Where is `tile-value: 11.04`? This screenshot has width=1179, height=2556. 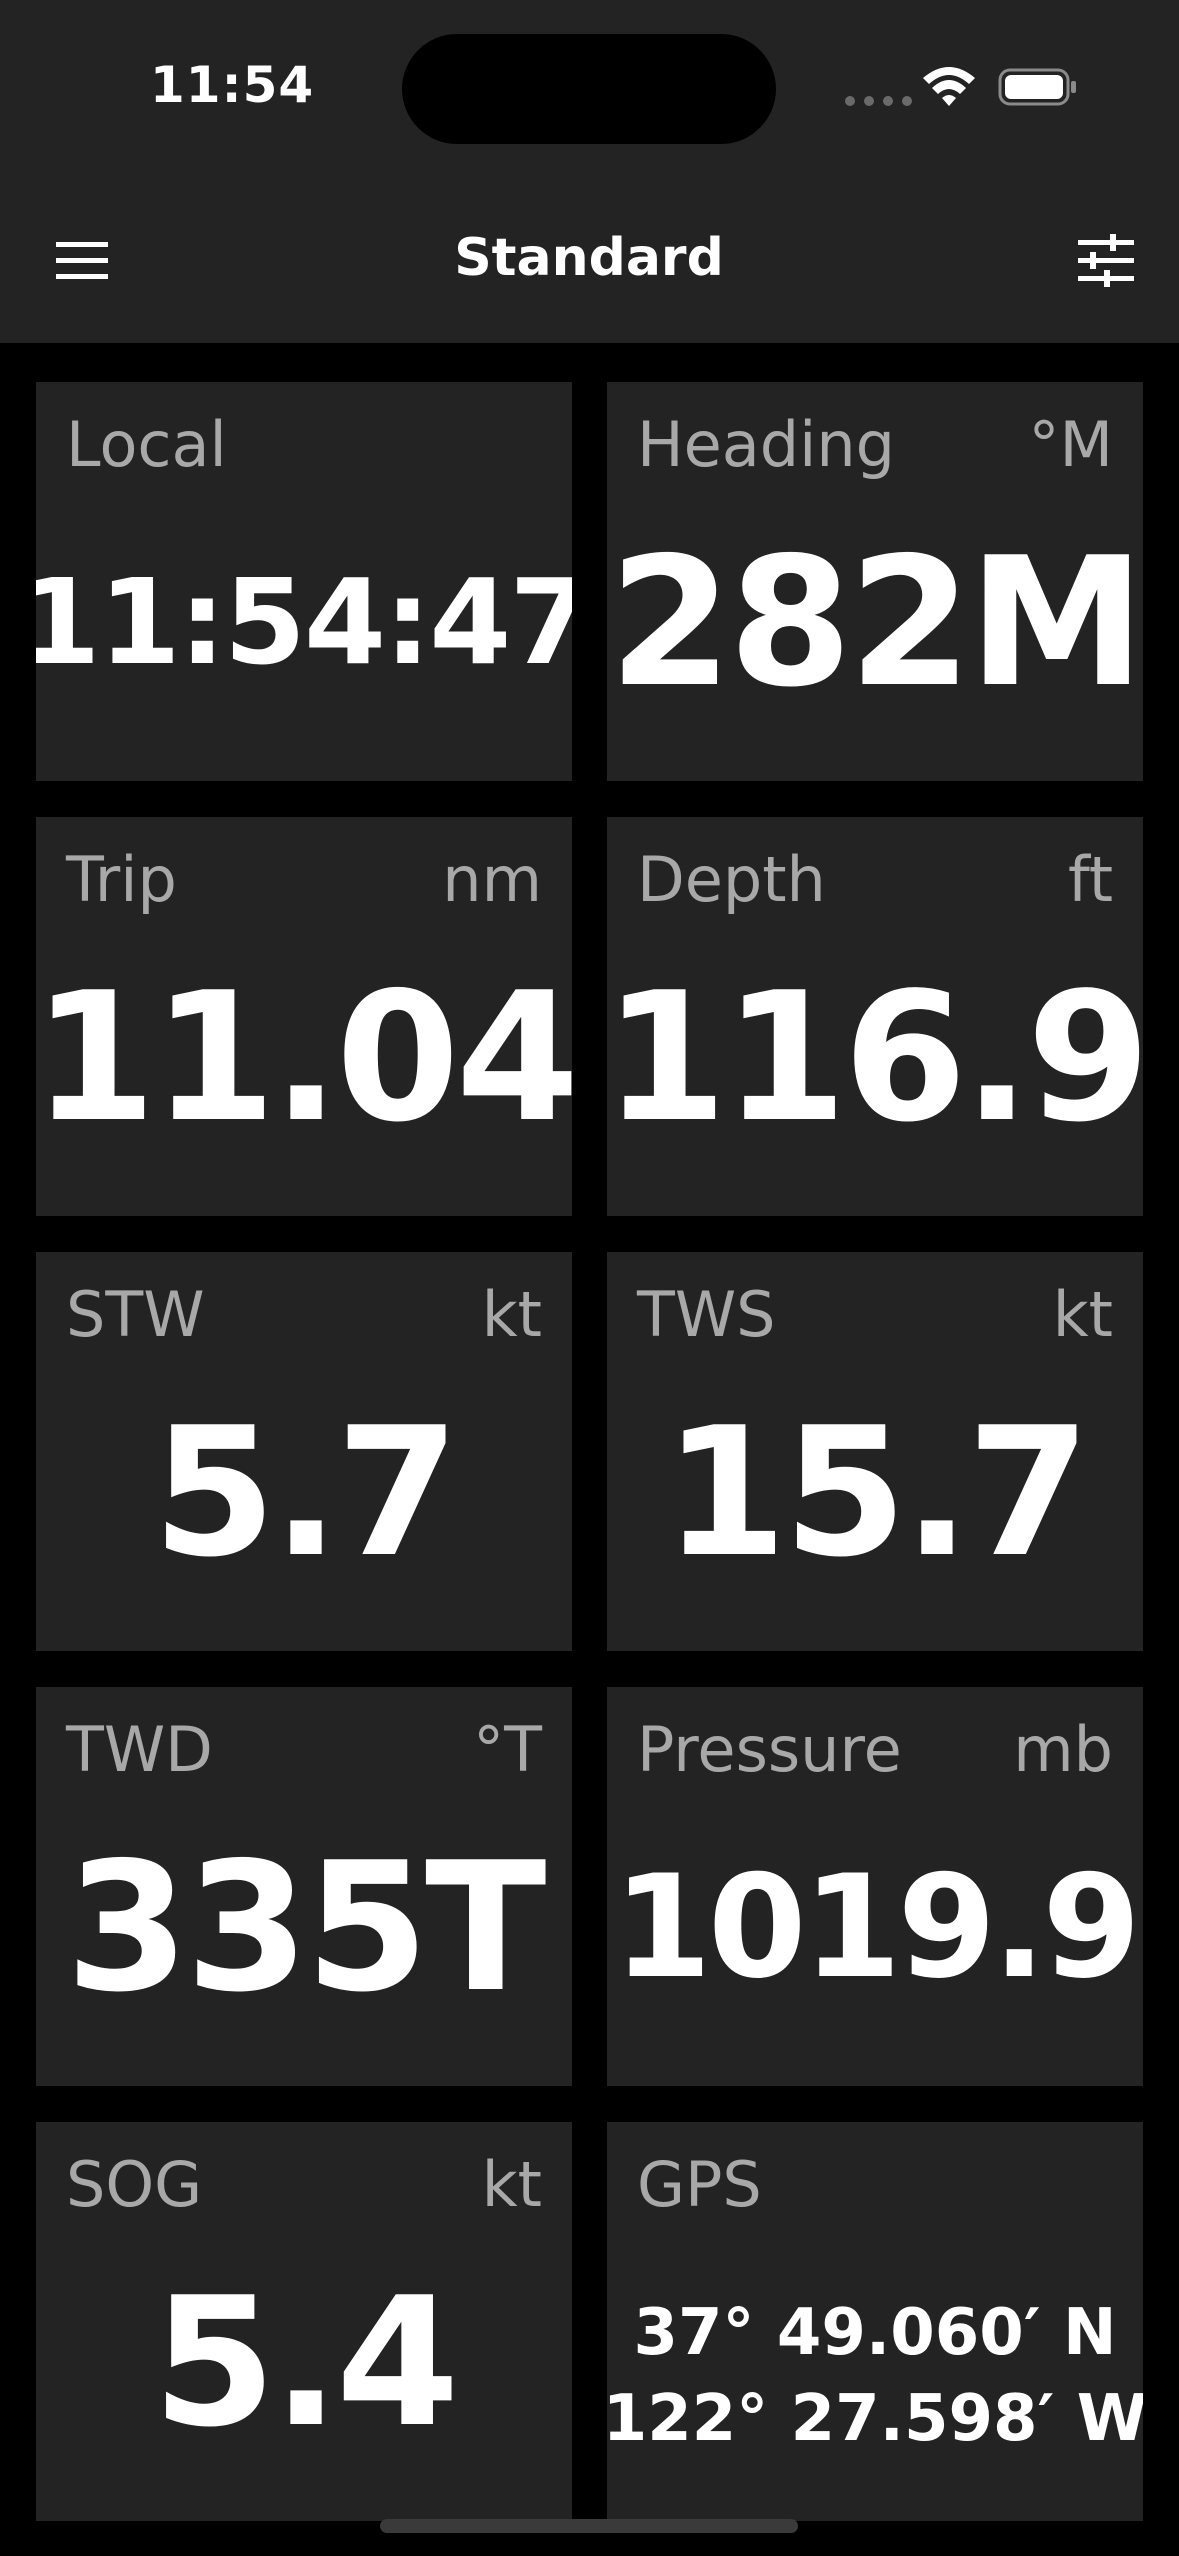 tile-value: 11.04 is located at coordinates (304, 1057).